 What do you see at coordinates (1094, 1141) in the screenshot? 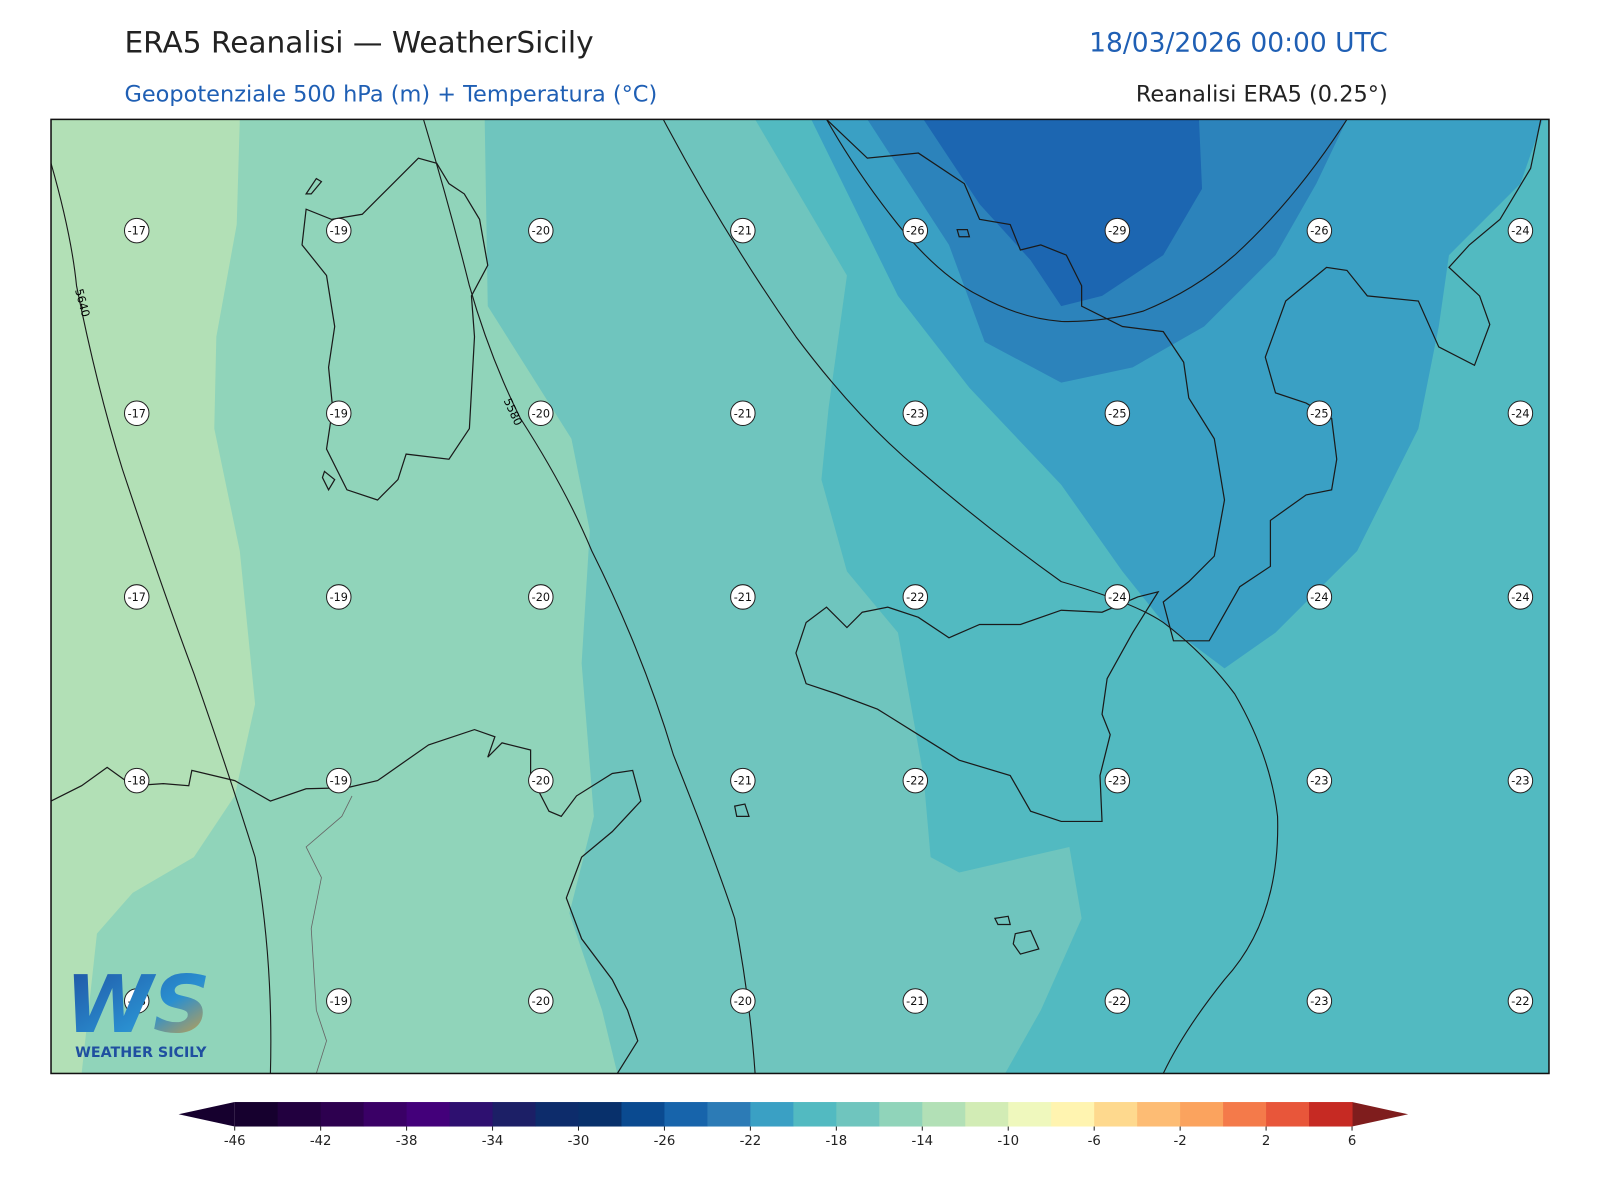
I see `colorbar-tick-label: -6` at bounding box center [1094, 1141].